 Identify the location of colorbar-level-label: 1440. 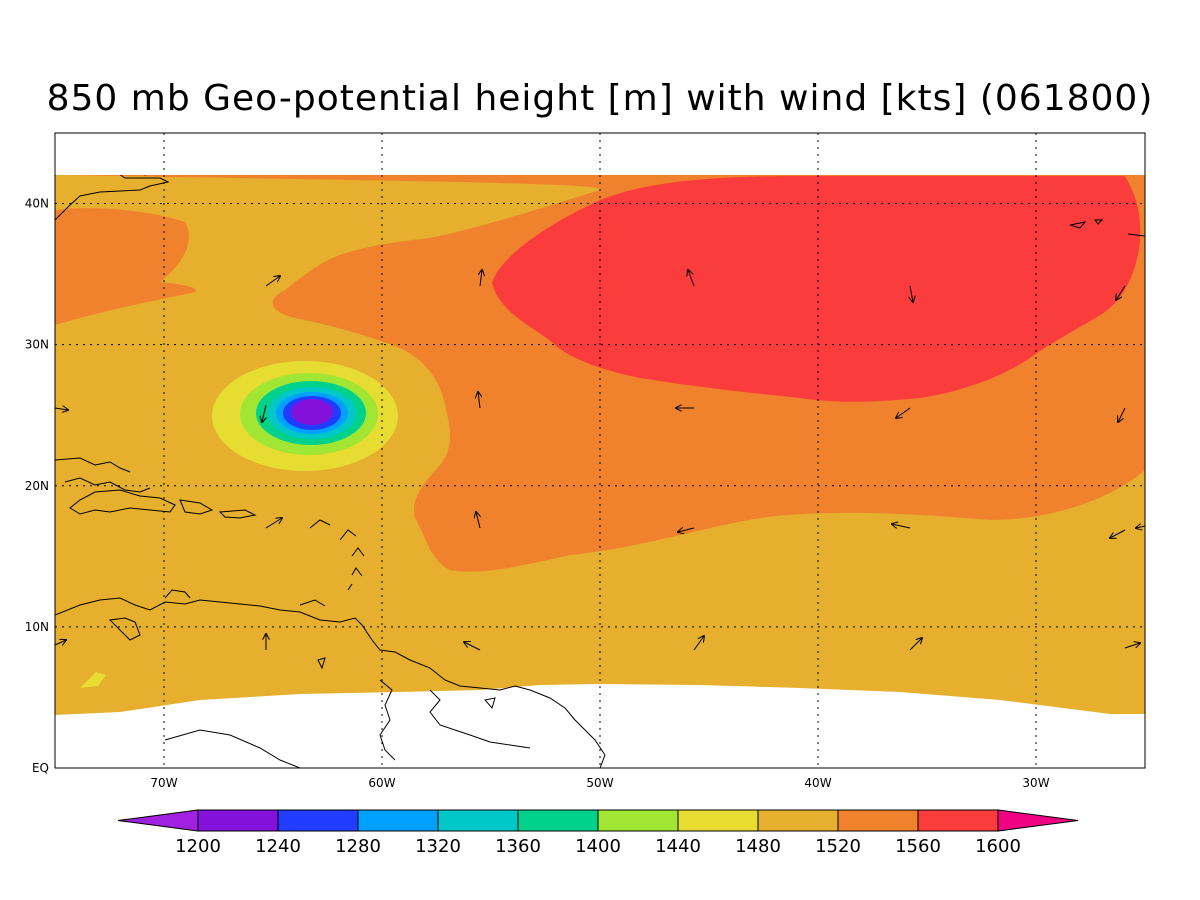
(678, 846).